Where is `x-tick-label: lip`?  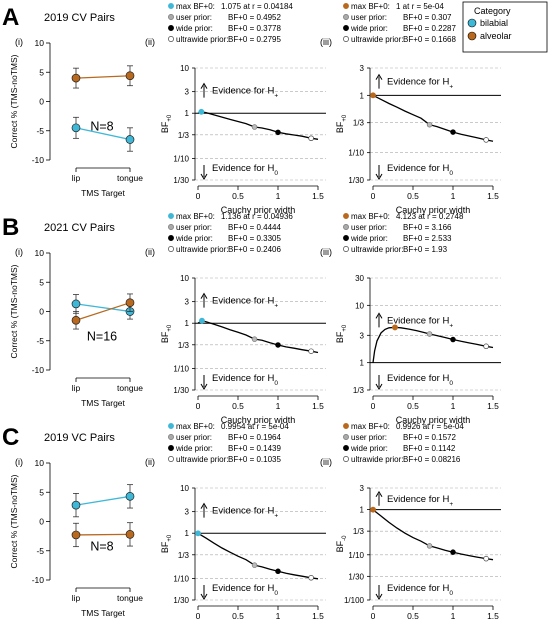 x-tick-label: lip is located at coordinates (76, 388).